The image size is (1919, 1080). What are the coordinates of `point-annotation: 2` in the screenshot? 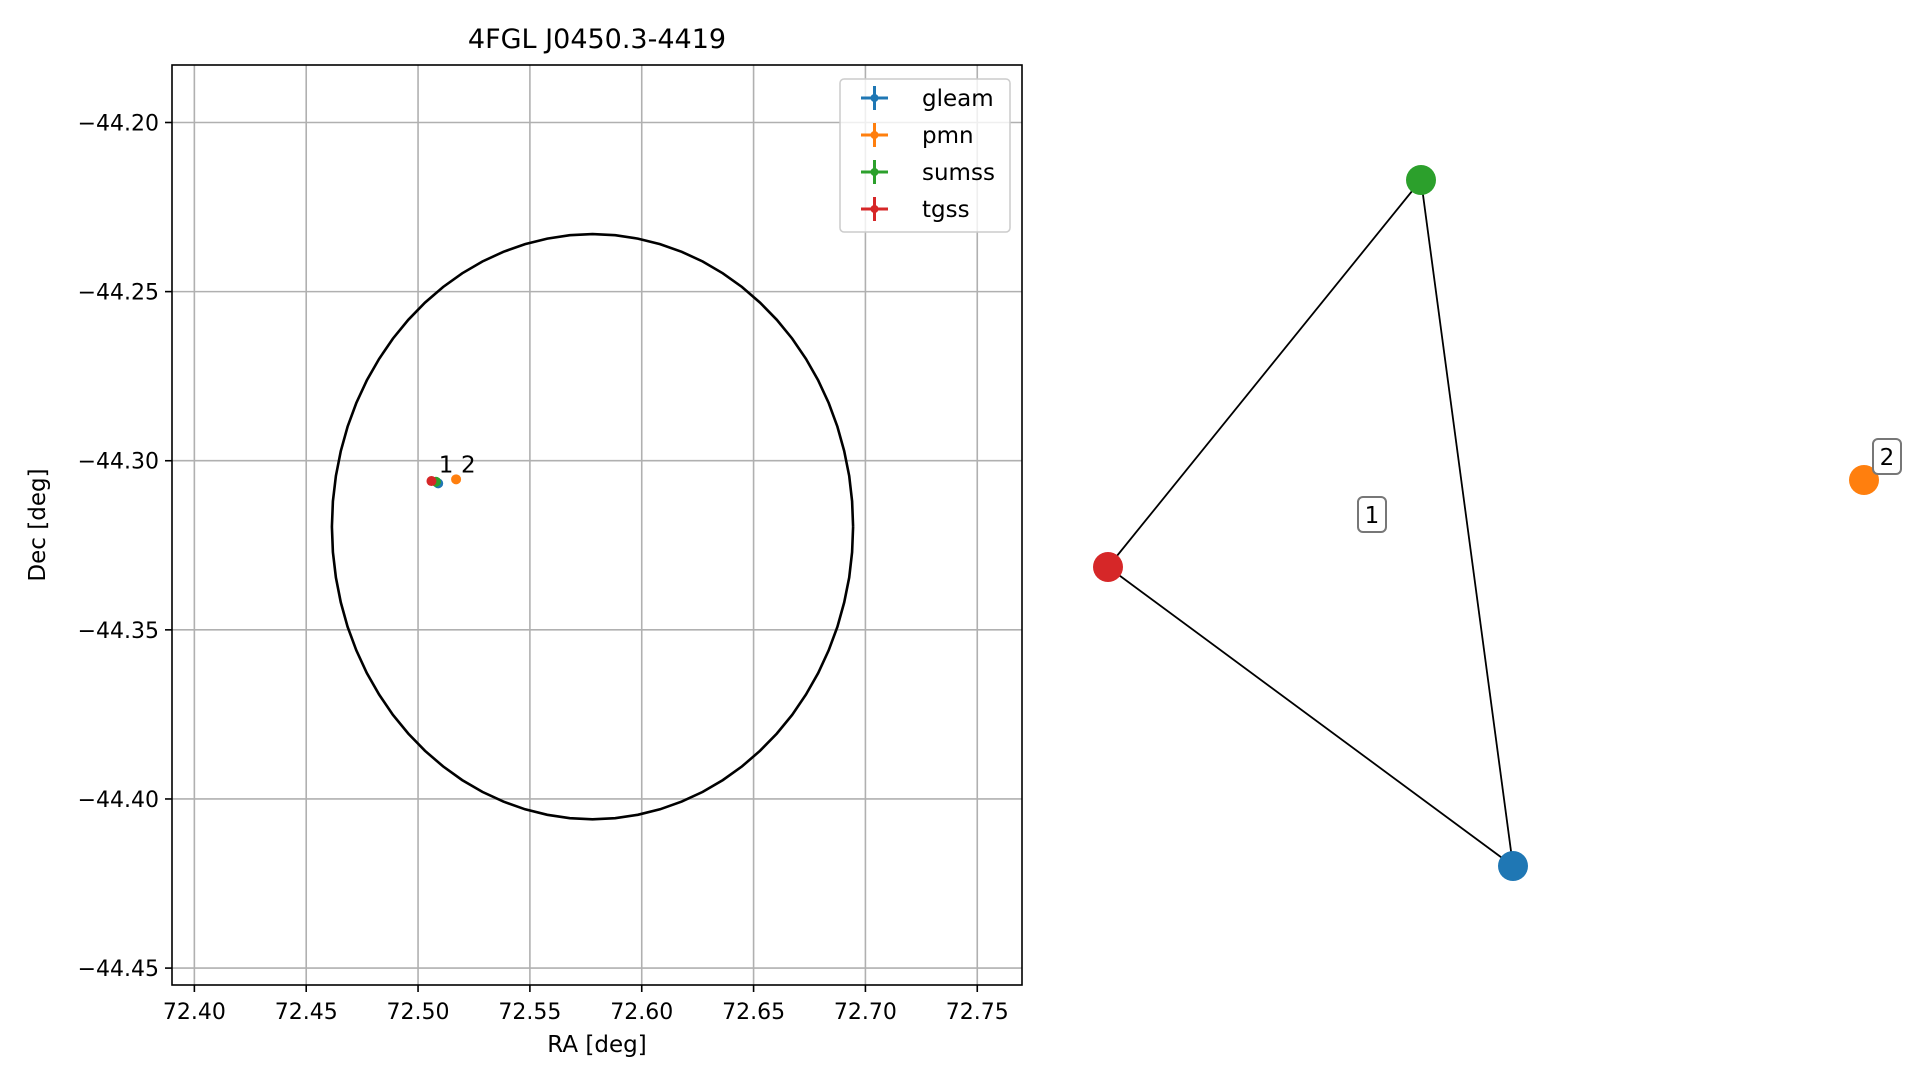 It's located at (468, 466).